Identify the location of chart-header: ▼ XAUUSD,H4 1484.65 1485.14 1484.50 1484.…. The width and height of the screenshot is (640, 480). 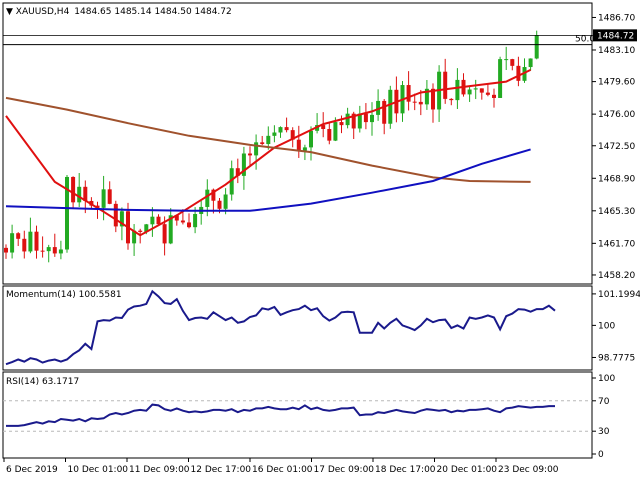
(119, 12).